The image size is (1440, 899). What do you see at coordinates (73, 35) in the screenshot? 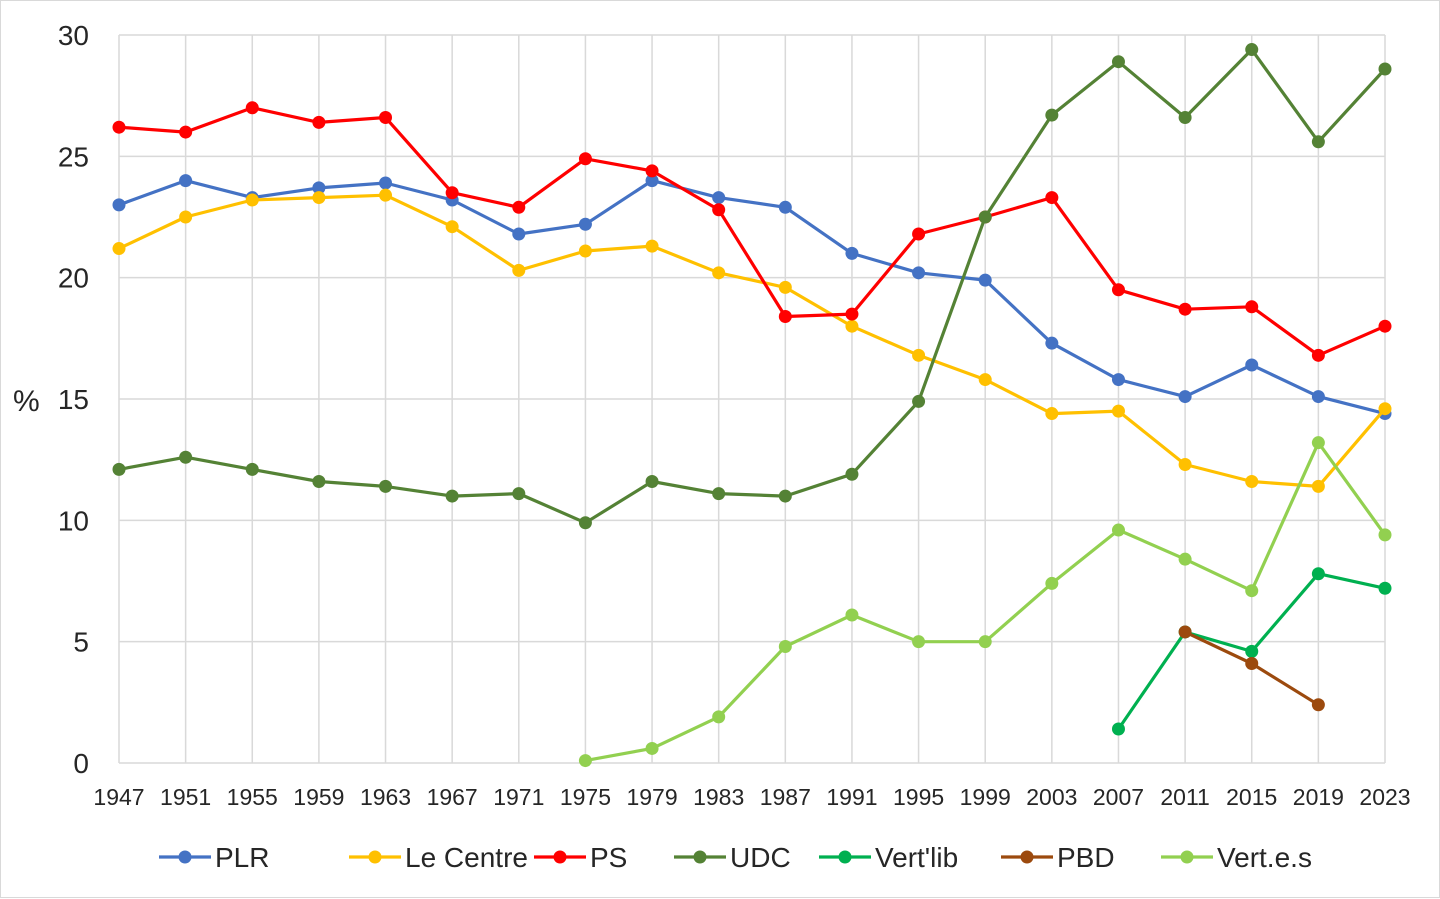
I see `y-tick-label: 30` at bounding box center [73, 35].